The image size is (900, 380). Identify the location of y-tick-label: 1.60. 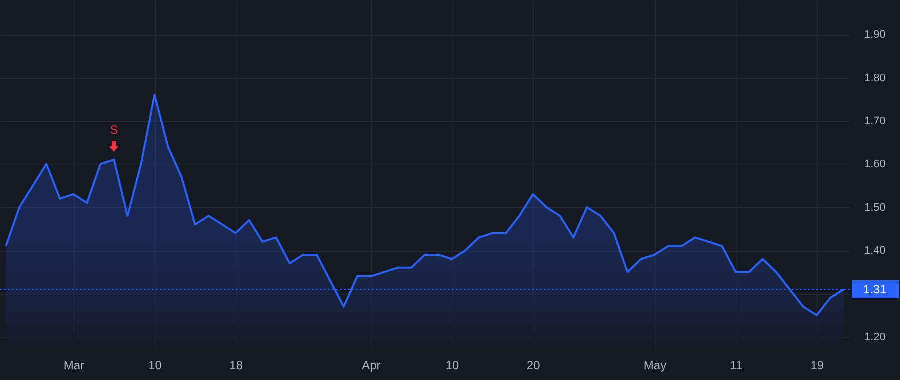
(875, 164).